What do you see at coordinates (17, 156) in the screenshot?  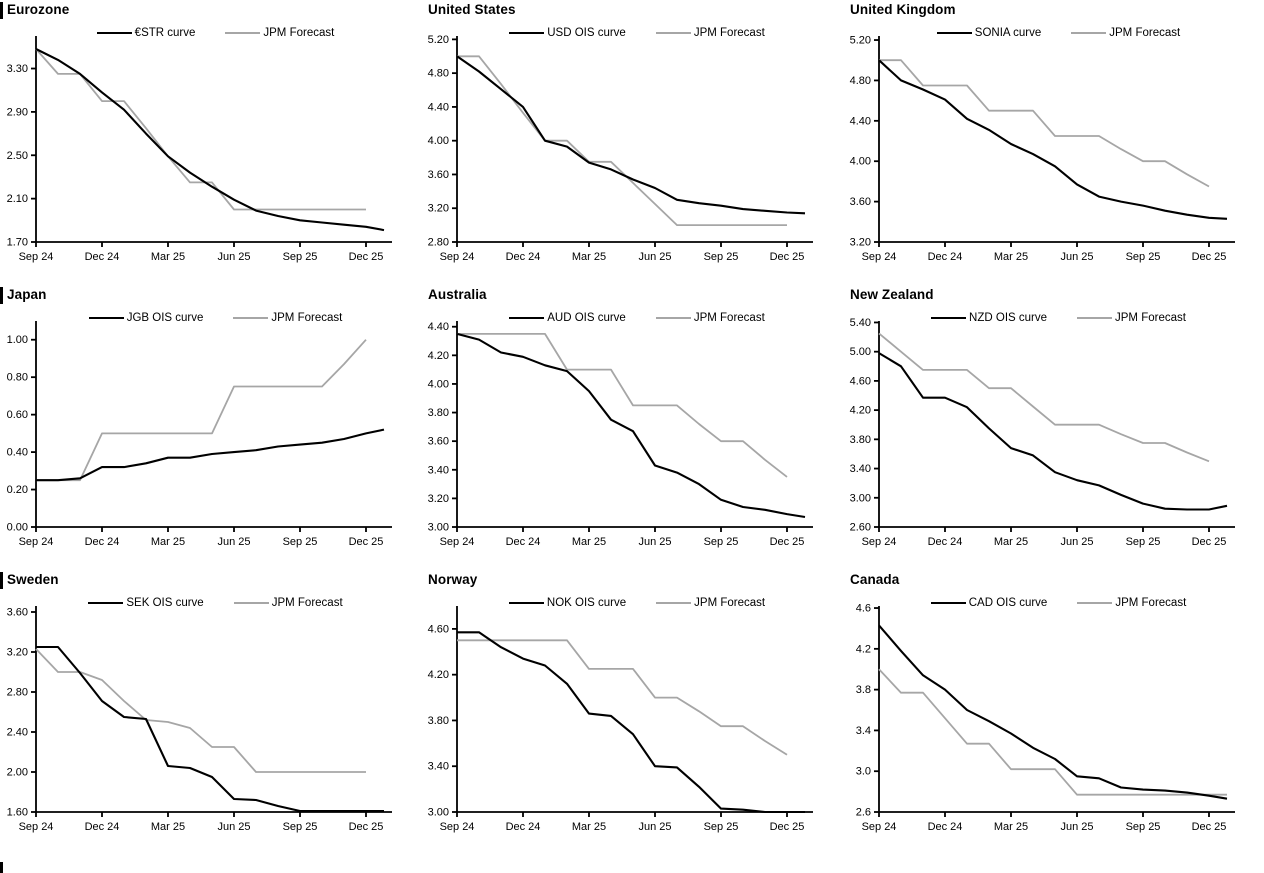 I see `y-axis-label: 2.50` at bounding box center [17, 156].